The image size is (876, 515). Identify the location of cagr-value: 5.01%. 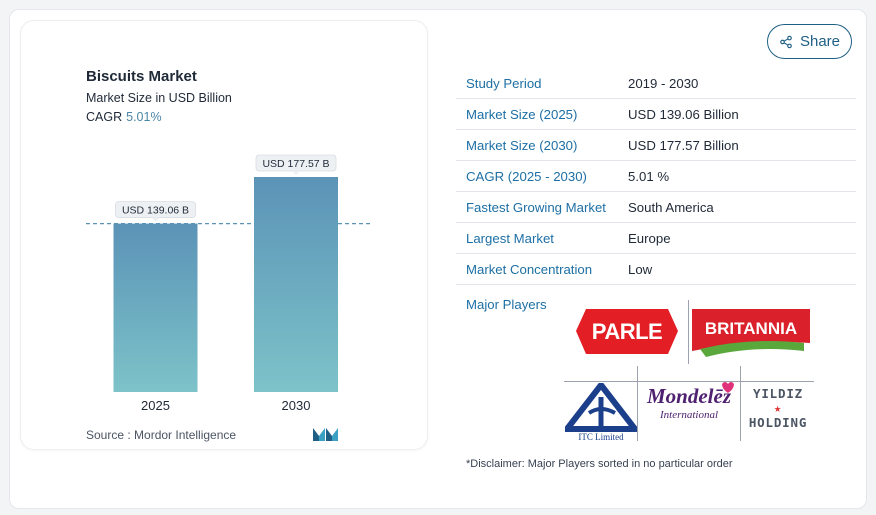
(144, 117).